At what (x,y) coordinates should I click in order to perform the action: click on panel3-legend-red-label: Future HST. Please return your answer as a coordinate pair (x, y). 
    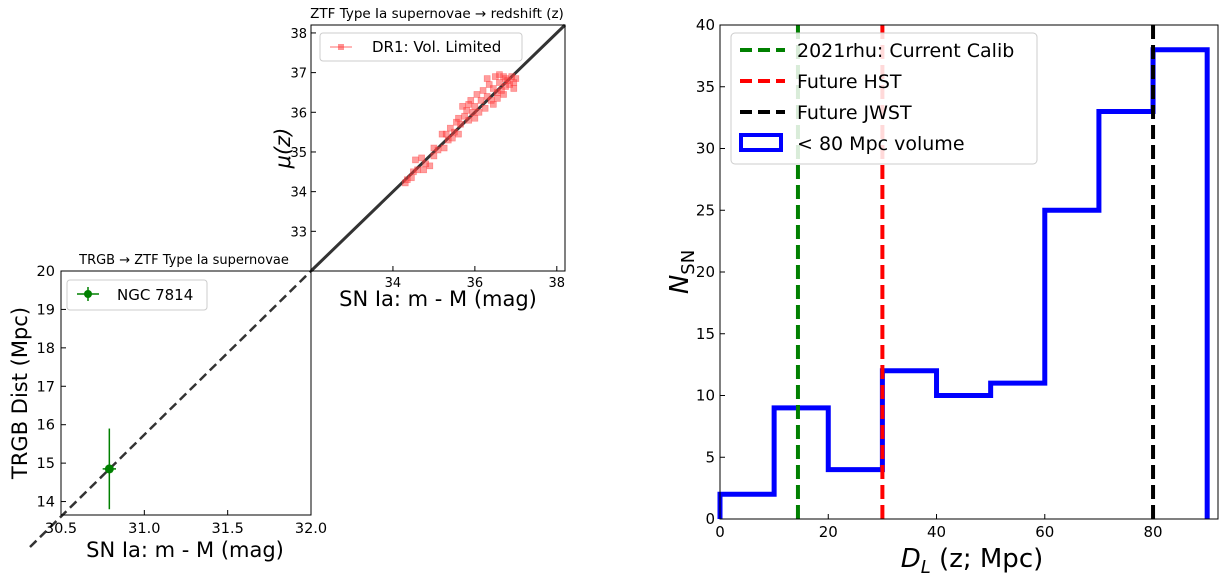
    Looking at the image, I should click on (849, 82).